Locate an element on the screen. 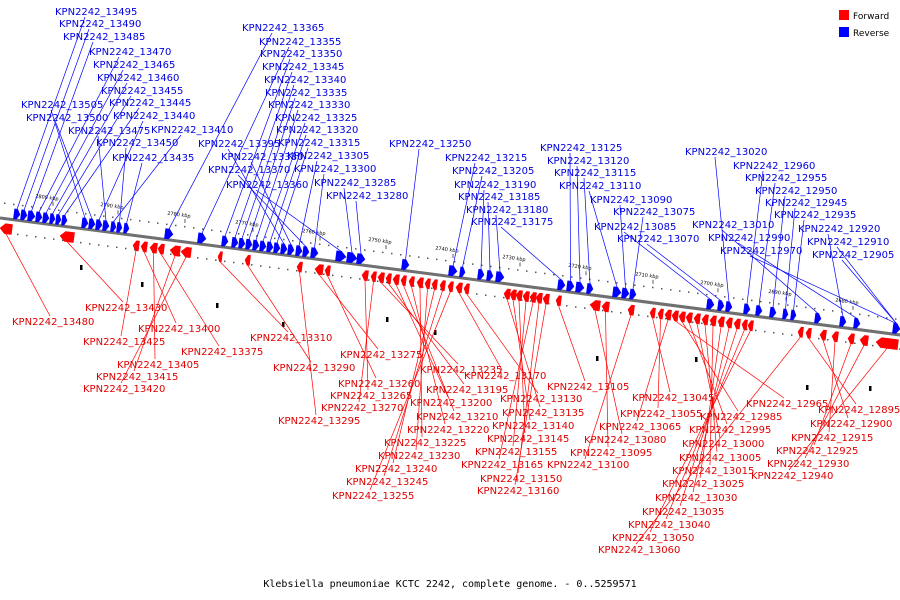 This screenshot has height=600, width=900. tick-label: 2690 kbp is located at coordinates (780, 293).